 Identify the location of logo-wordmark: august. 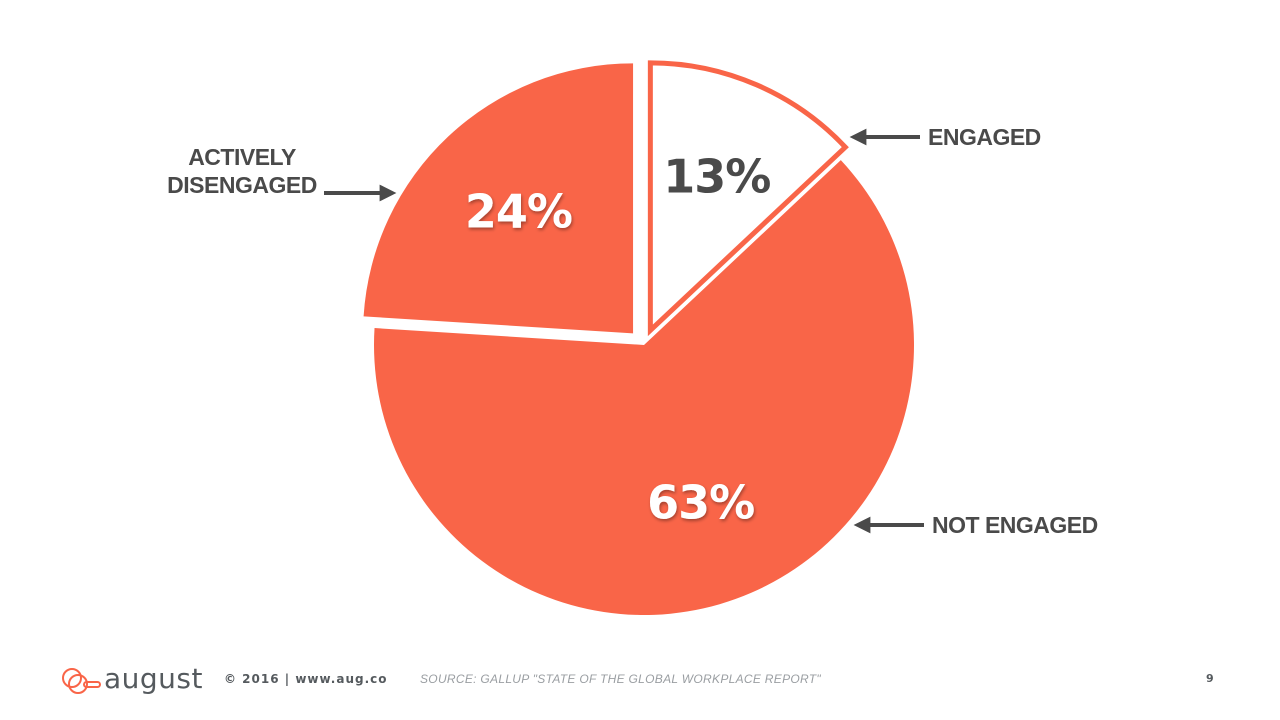
(153, 678).